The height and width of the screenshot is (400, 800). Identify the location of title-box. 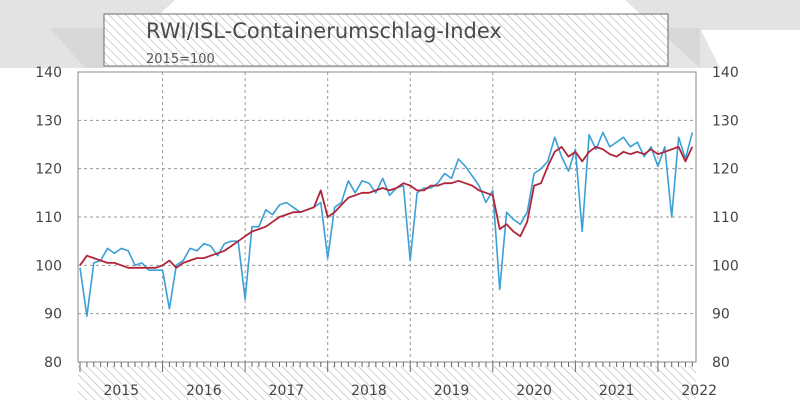
(386, 40).